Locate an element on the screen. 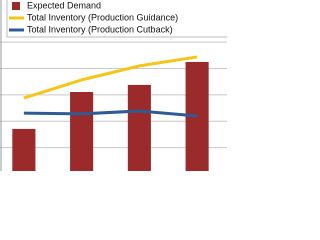 The width and height of the screenshot is (320, 240). legend-label: Total Inventory (Production Guidance) is located at coordinates (102, 17).